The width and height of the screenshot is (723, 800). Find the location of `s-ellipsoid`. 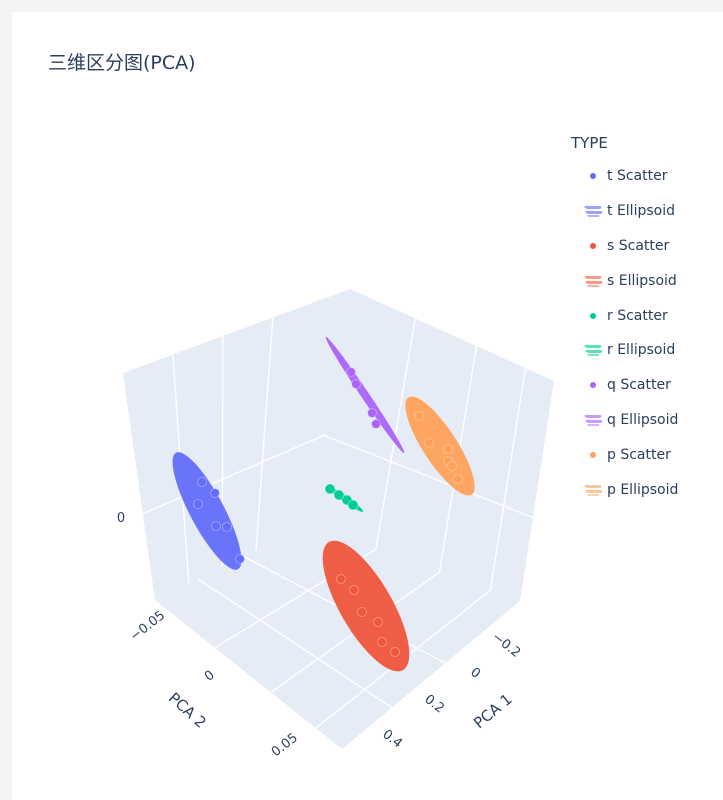

s-ellipsoid is located at coordinates (366, 606).